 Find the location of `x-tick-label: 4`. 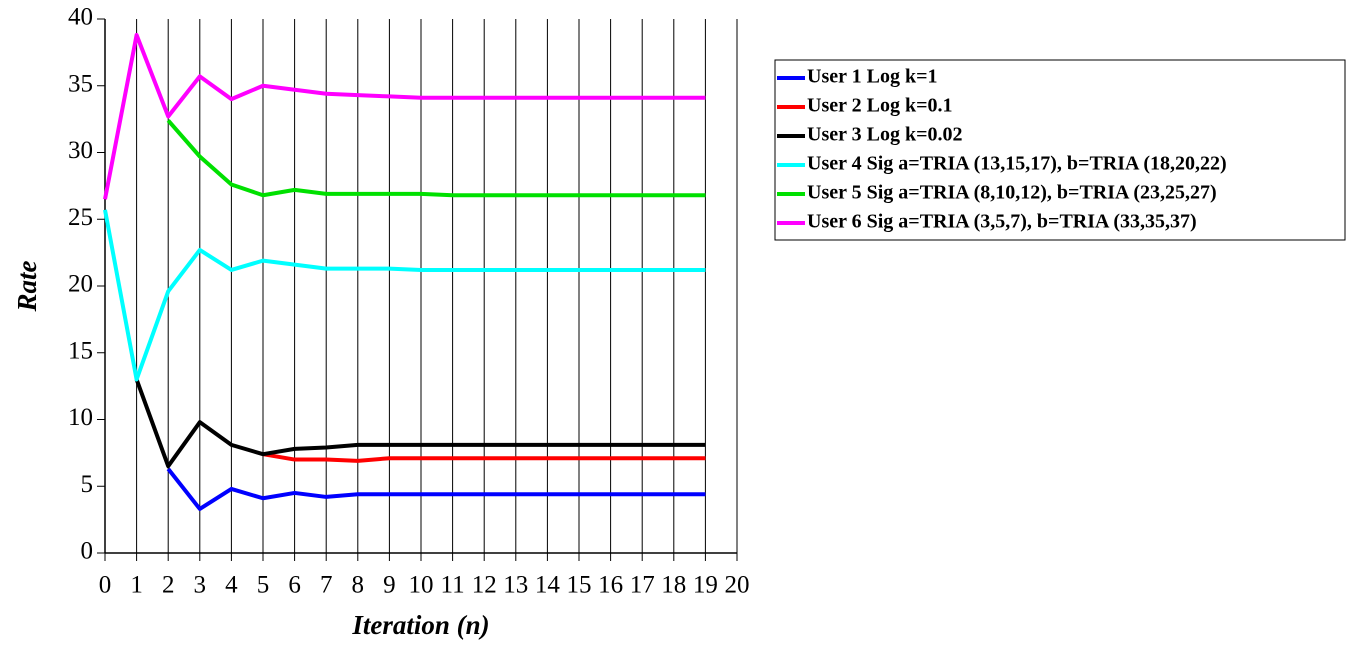

x-tick-label: 4 is located at coordinates (231, 585).